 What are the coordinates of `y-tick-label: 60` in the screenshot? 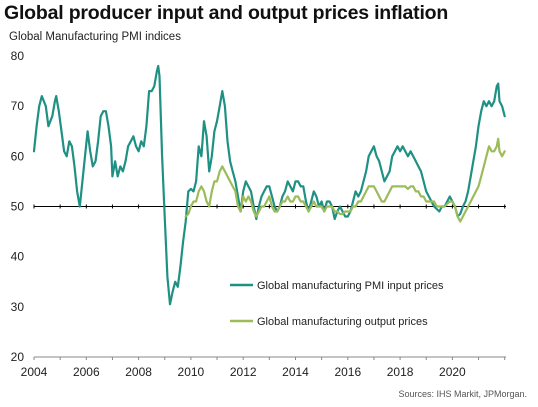 It's located at (18, 156).